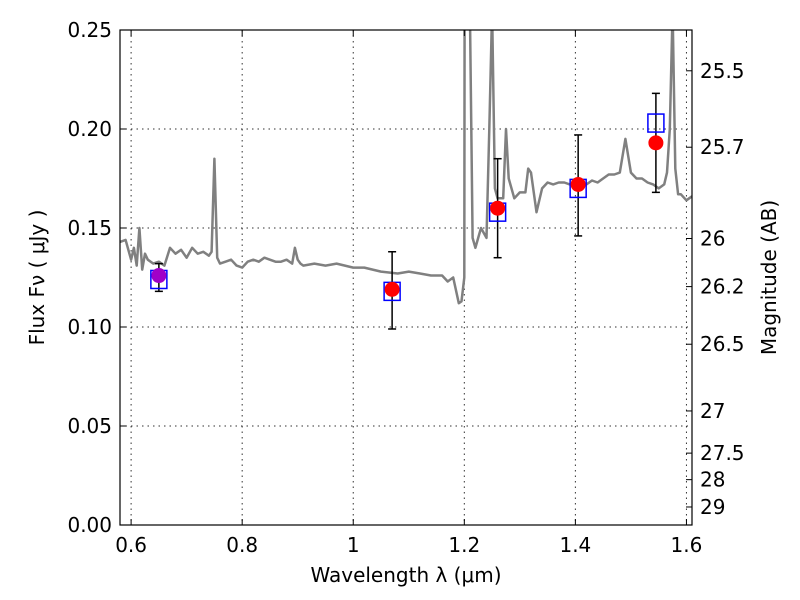  Describe the element at coordinates (769, 277) in the screenshot. I see `right-axis-label: Magnitude (AB)` at that location.